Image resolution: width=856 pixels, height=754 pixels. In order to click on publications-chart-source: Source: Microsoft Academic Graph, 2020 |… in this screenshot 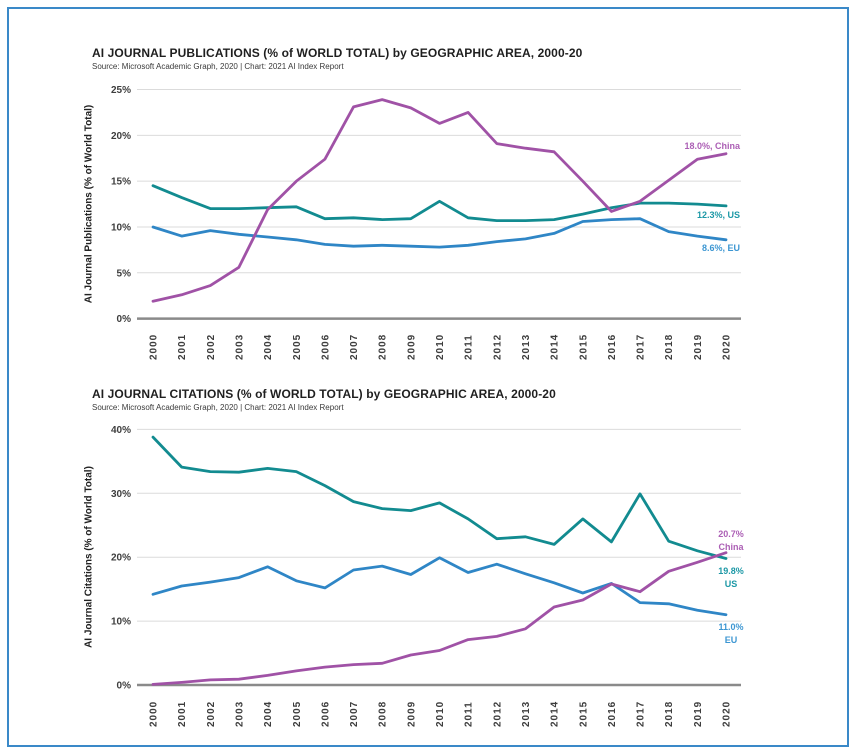, I will do `click(218, 66)`.